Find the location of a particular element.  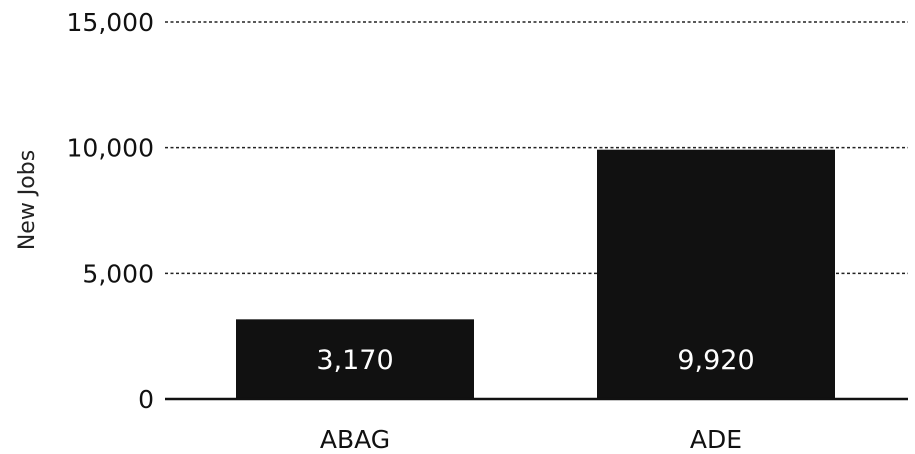

bar-abag is located at coordinates (355, 359).